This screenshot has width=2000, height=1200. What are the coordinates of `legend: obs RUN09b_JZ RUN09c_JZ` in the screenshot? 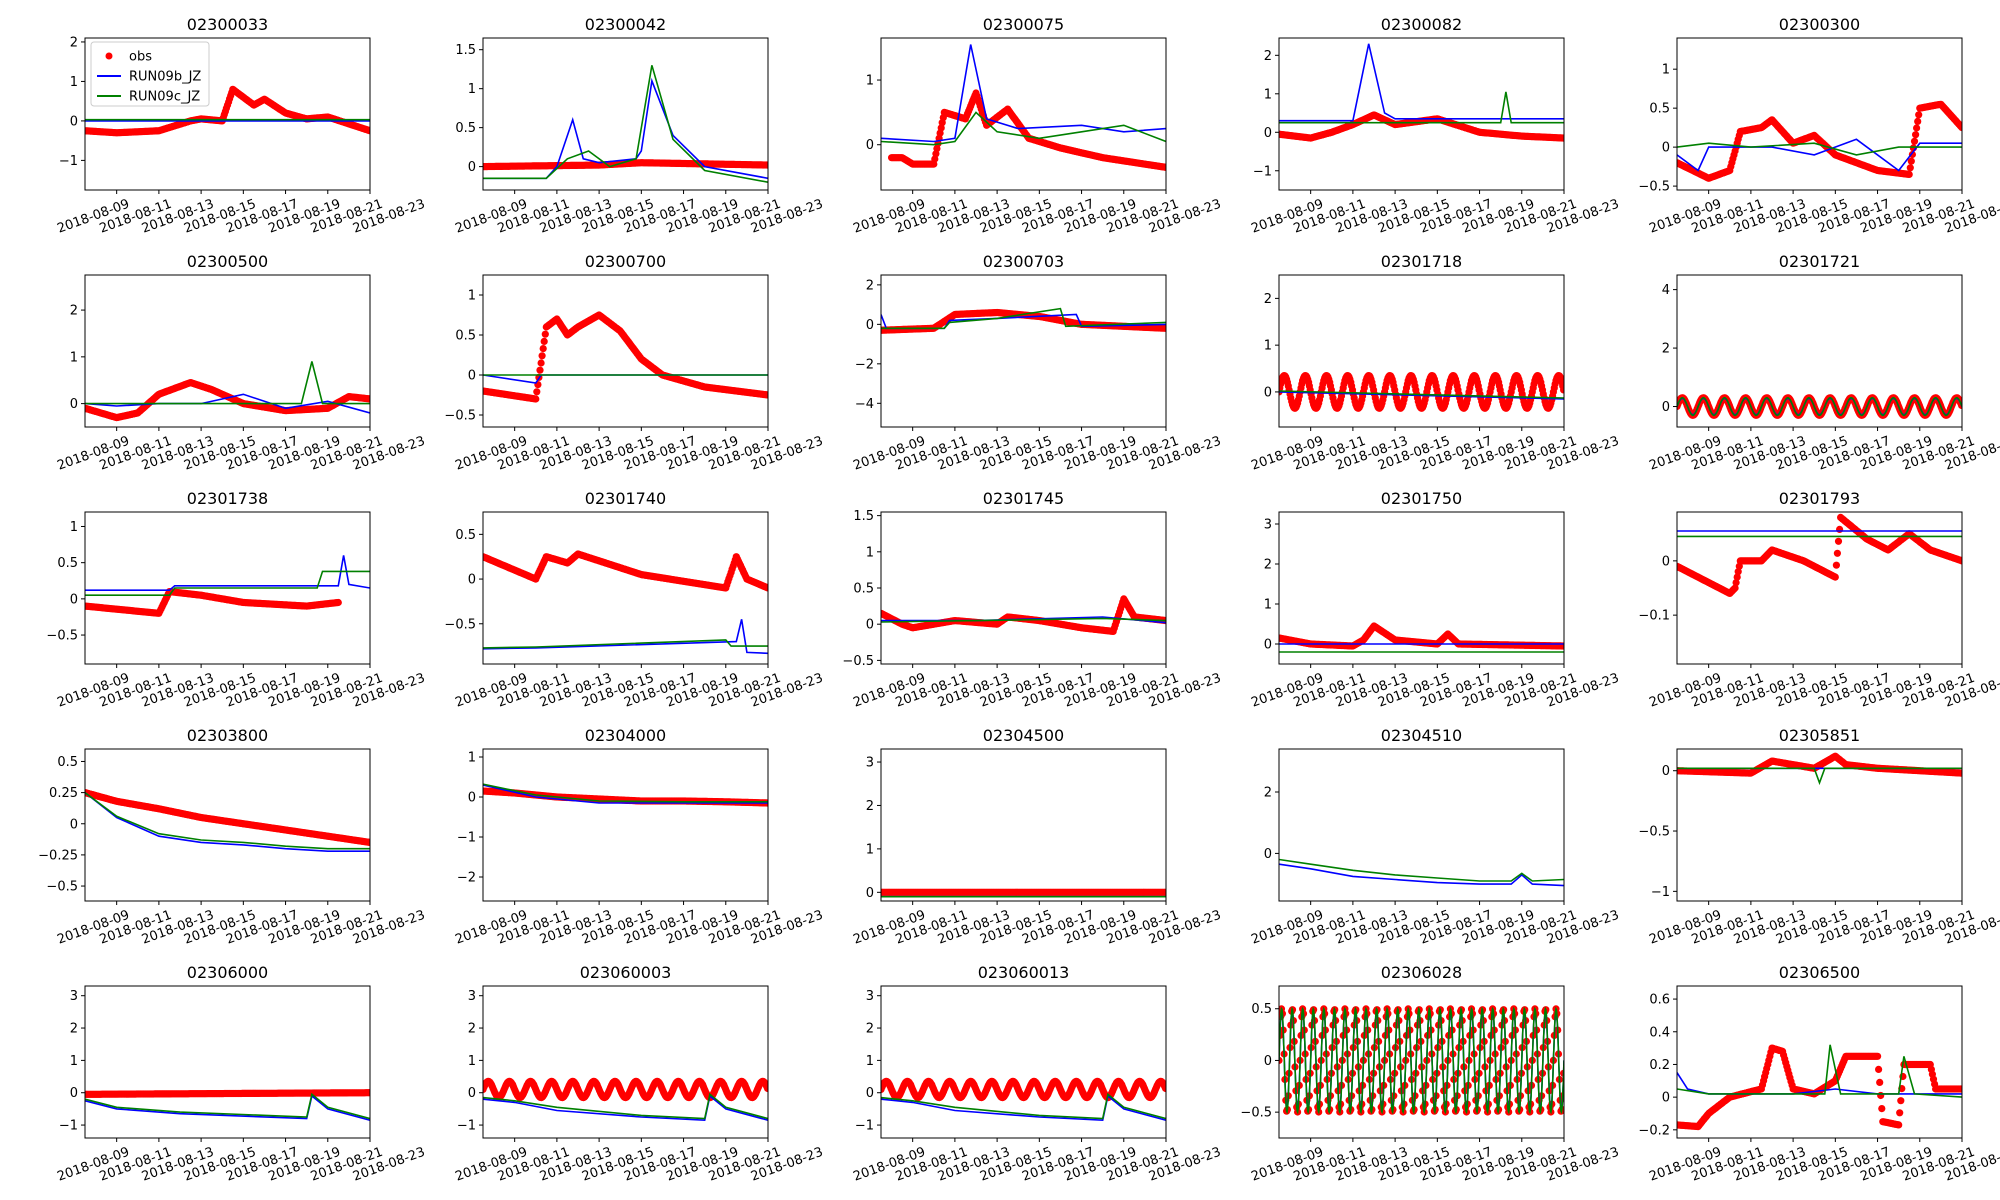 It's located at (150, 74).